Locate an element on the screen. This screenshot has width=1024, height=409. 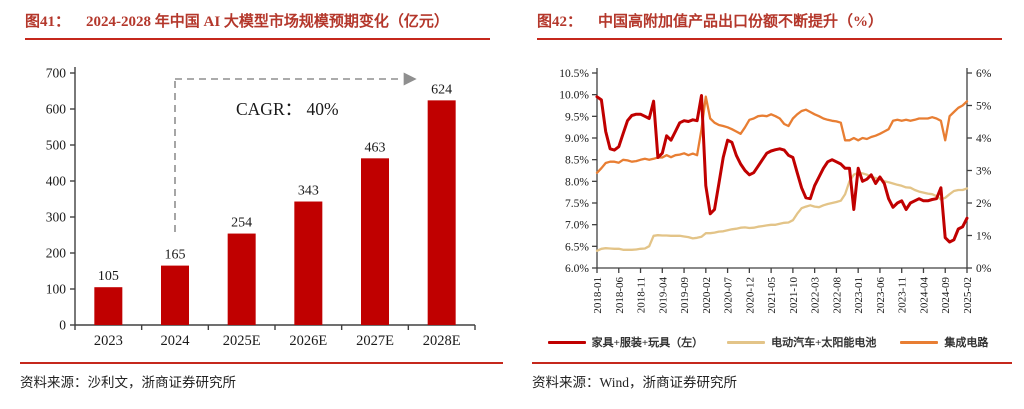
left-y-tick-label: 8.0% is located at coordinates (577, 182).